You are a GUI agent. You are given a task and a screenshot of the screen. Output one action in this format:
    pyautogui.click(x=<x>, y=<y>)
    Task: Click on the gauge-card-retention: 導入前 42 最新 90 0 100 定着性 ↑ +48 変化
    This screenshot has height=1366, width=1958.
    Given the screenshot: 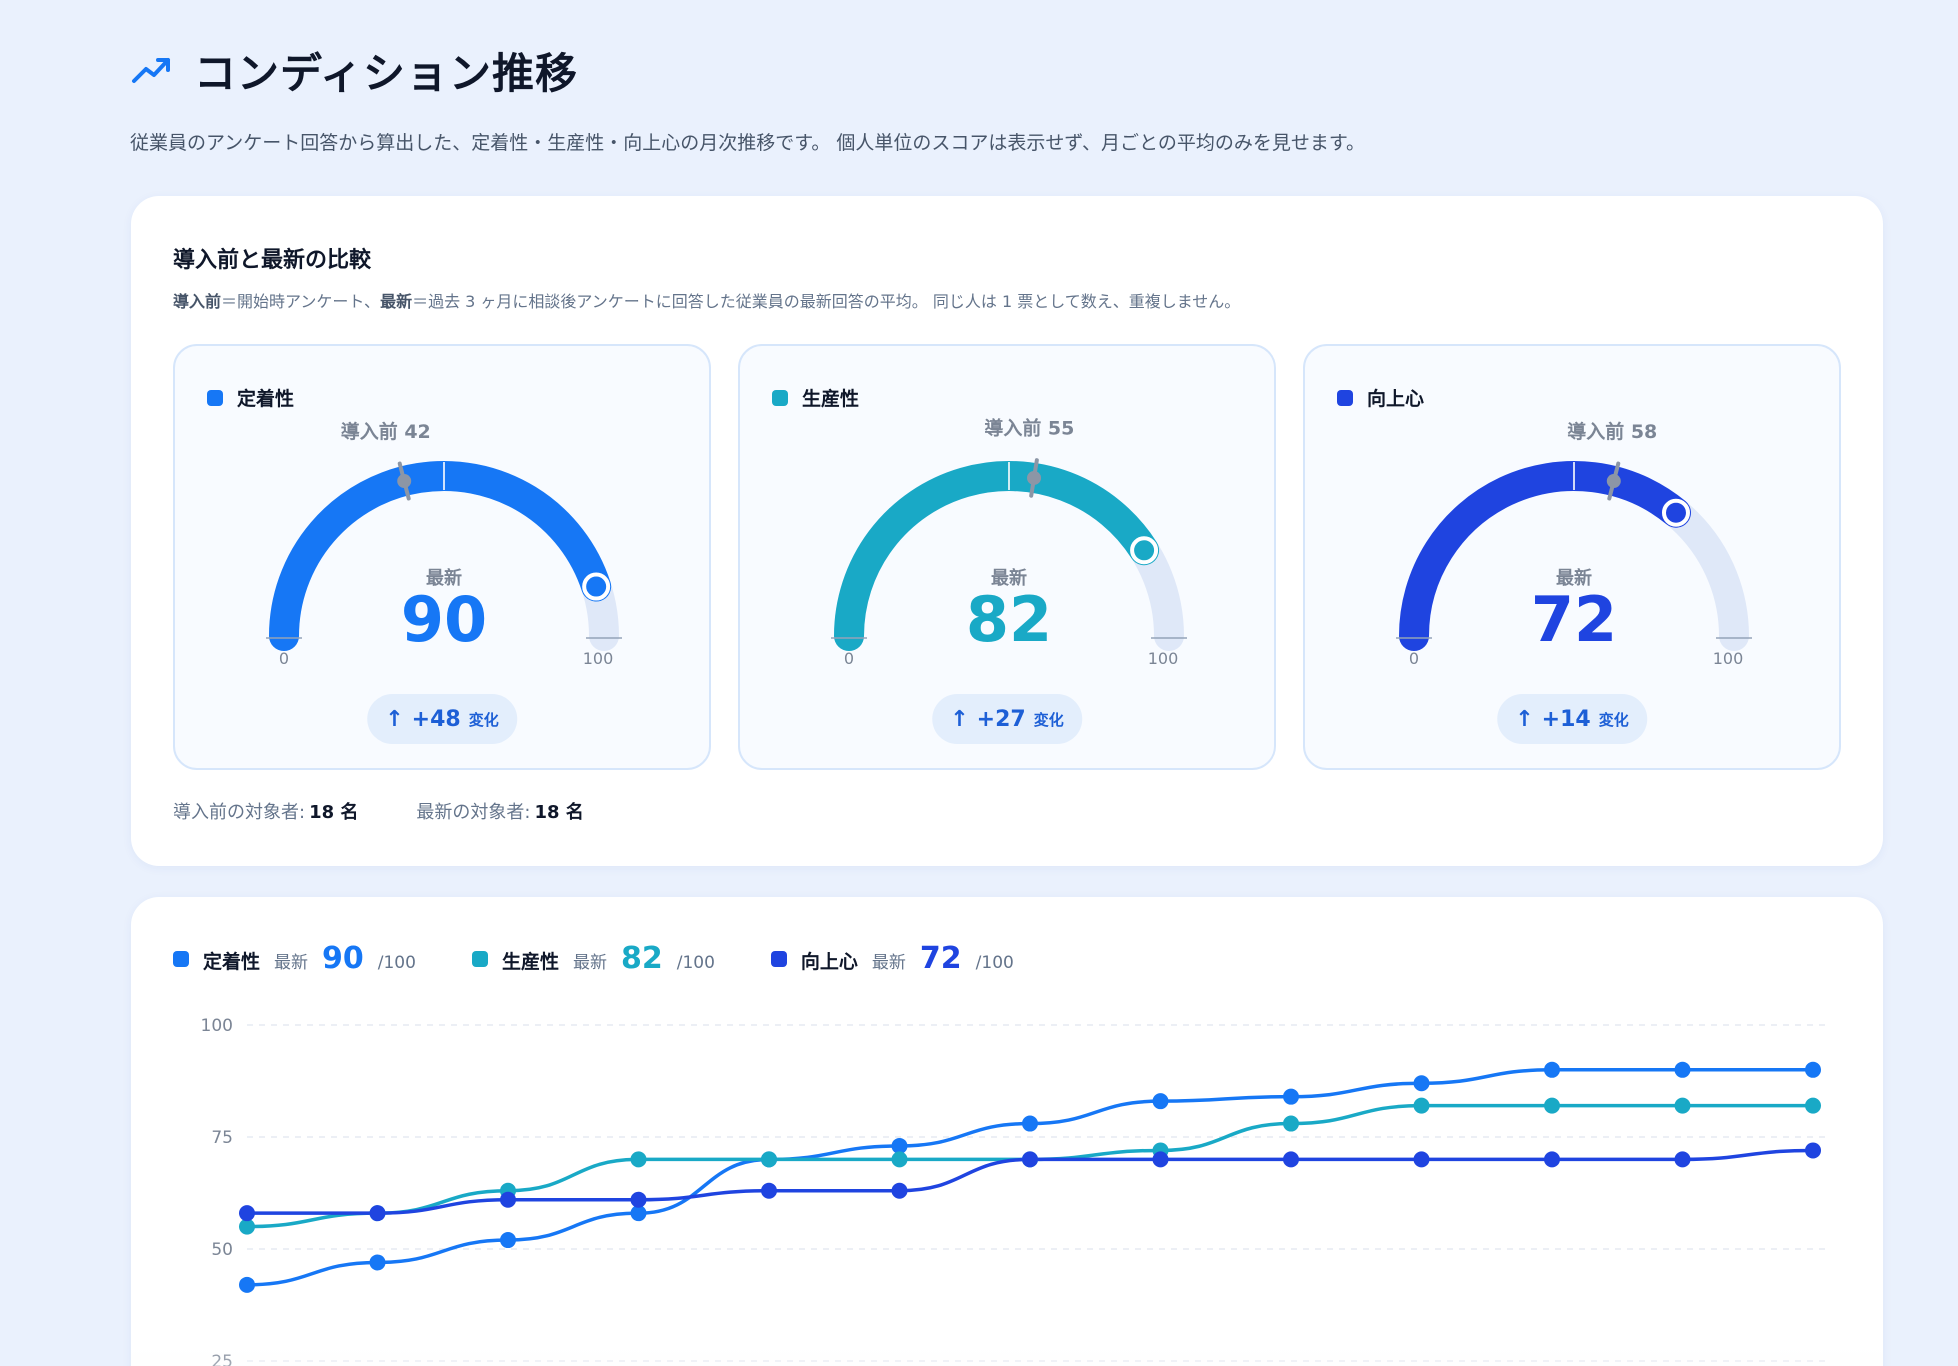 What is the action you would take?
    pyautogui.click(x=442, y=557)
    